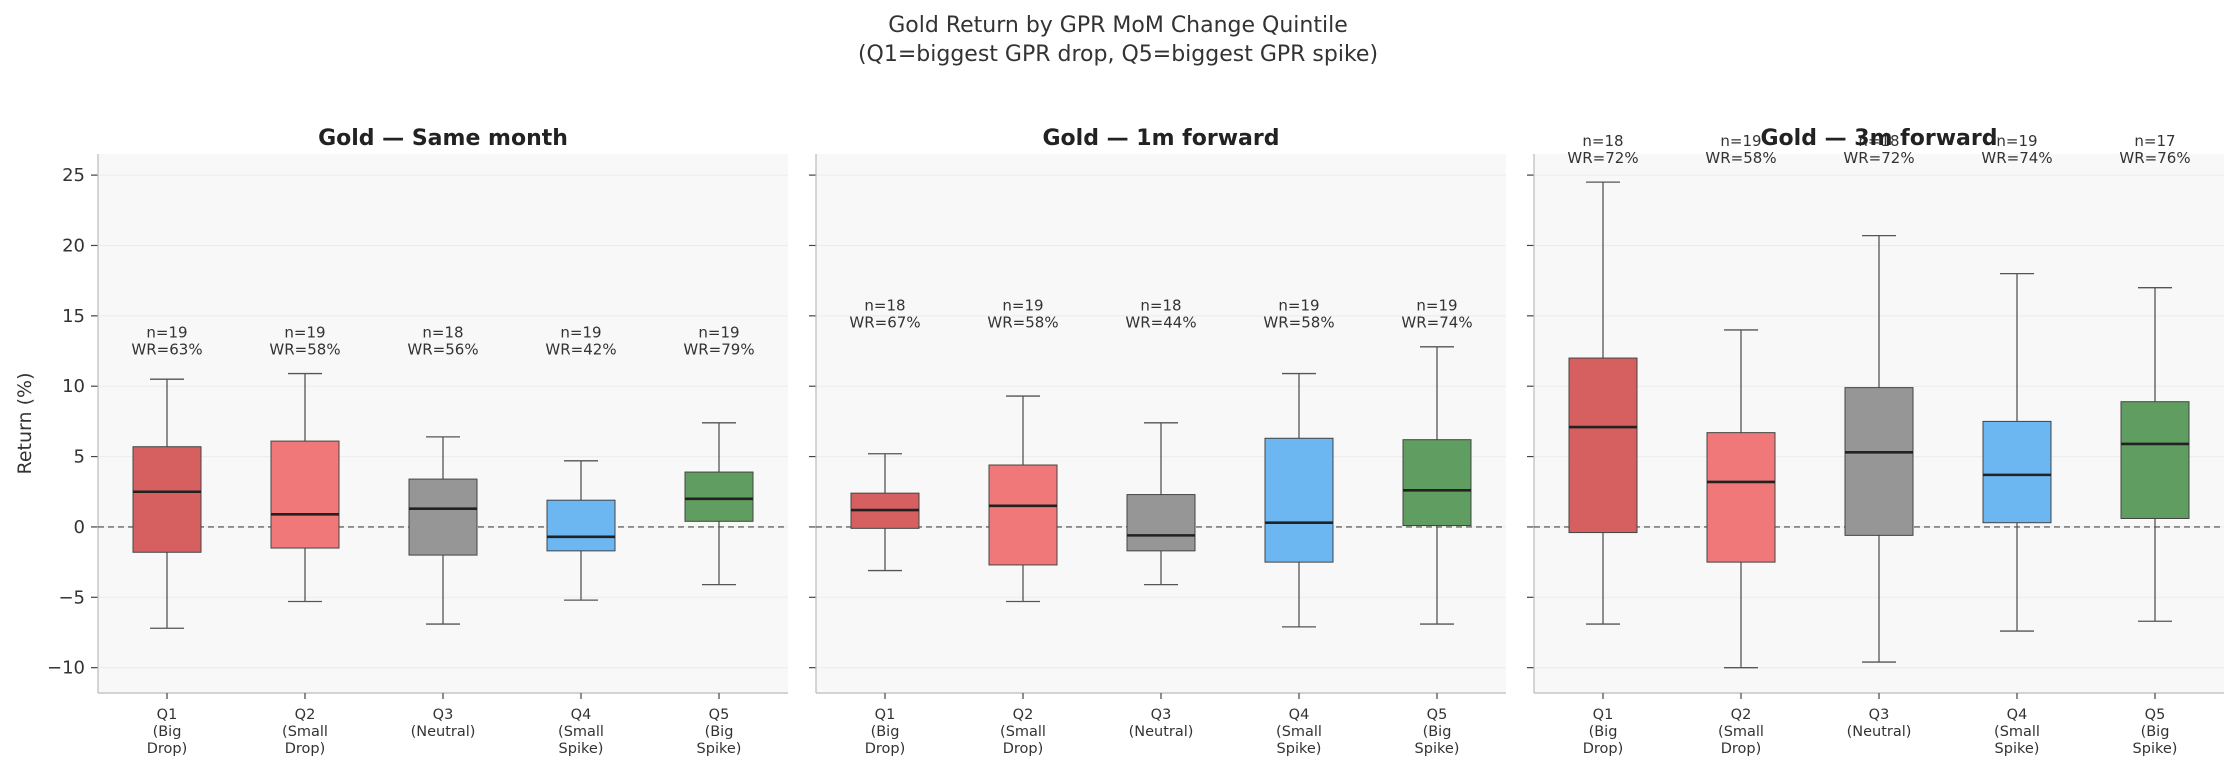  I want to click on count-label: n=17, so click(2154, 141).